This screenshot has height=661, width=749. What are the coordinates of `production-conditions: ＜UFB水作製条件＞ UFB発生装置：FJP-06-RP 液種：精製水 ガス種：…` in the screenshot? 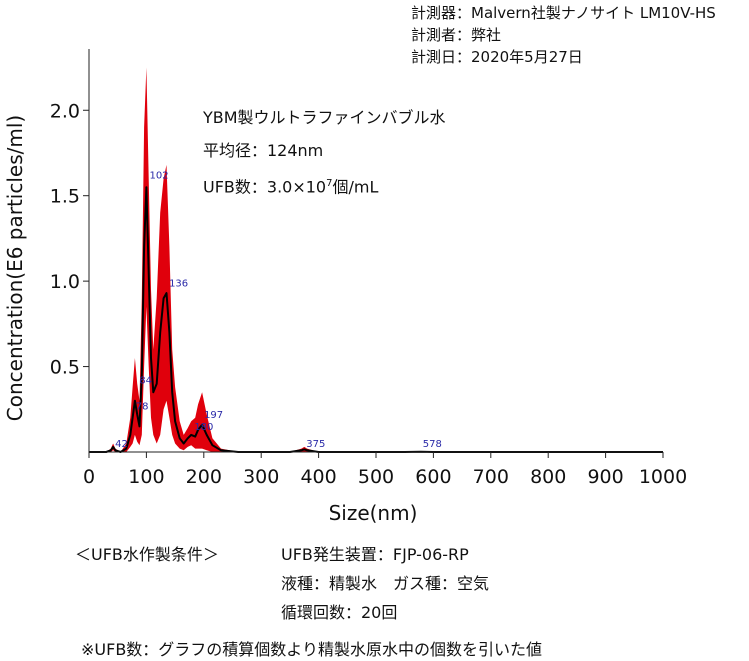 It's located at (282, 583).